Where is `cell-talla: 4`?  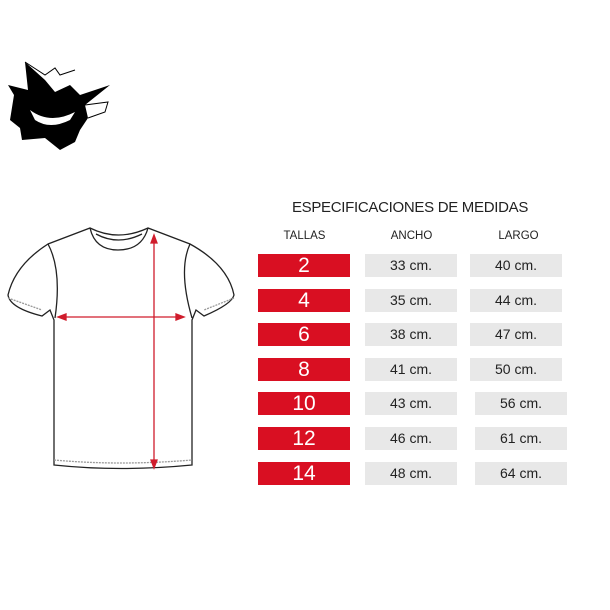 cell-talla: 4 is located at coordinates (304, 300).